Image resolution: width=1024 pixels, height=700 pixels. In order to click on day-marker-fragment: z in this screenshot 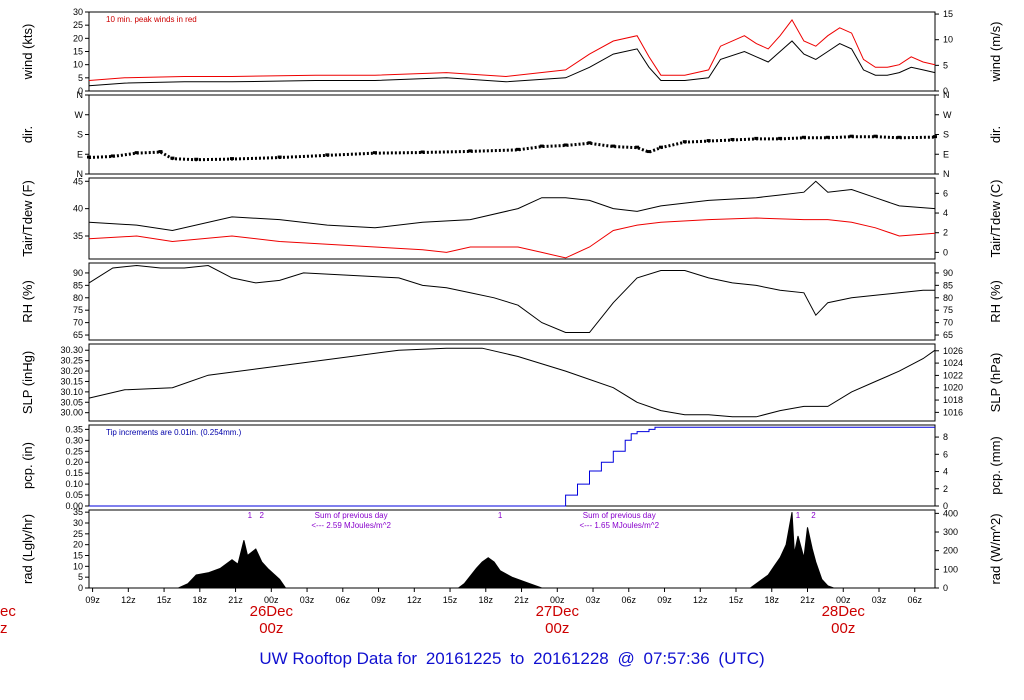, I will do `click(4, 628)`.